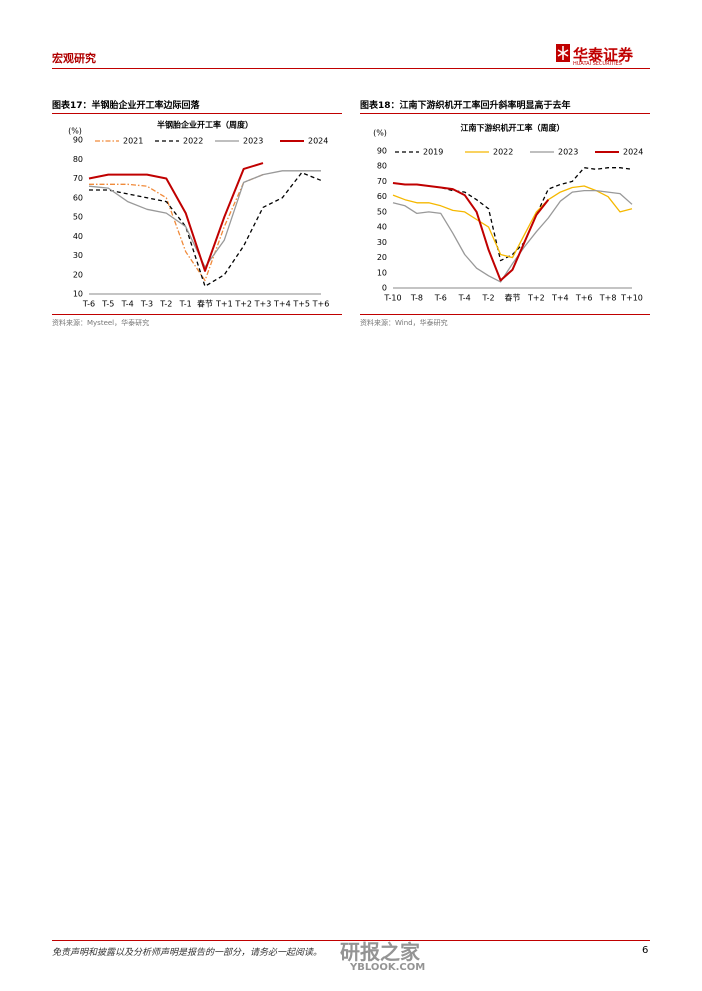 Image resolution: width=702 pixels, height=991 pixels. Describe the element at coordinates (608, 298) in the screenshot. I see `x-tick-label: T+8` at that location.